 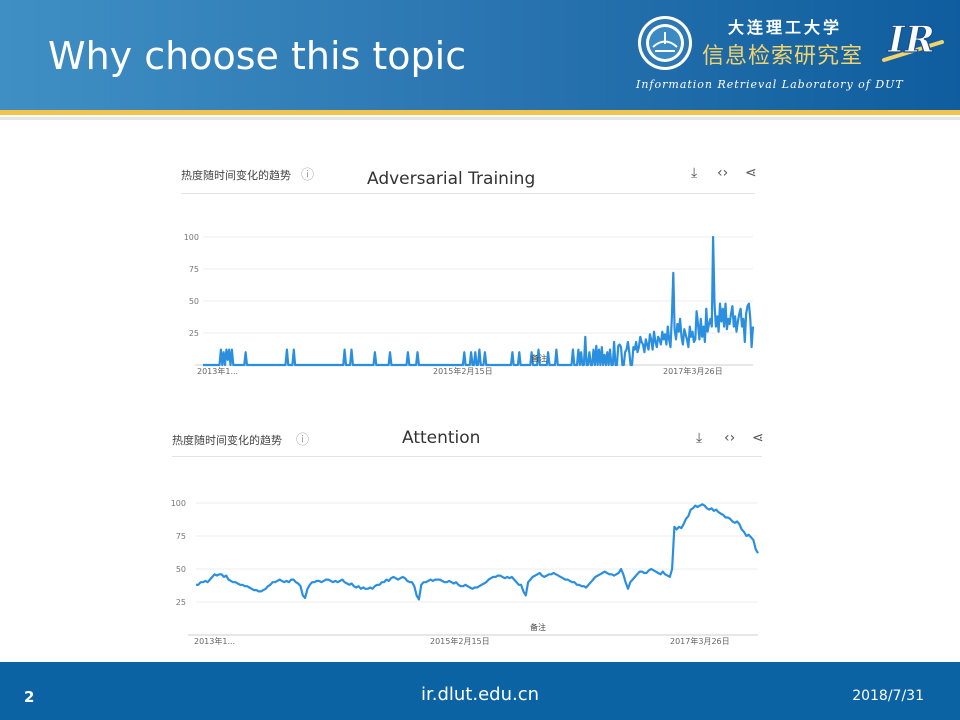 I want to click on lab-name-en: Information Retrieval Laboratory of DUT, so click(x=770, y=84).